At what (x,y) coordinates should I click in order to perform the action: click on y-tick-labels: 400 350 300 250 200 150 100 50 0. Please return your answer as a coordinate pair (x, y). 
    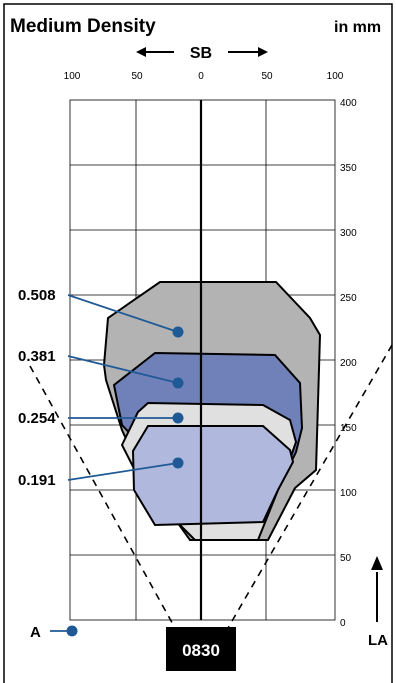
    Looking at the image, I should click on (348, 363).